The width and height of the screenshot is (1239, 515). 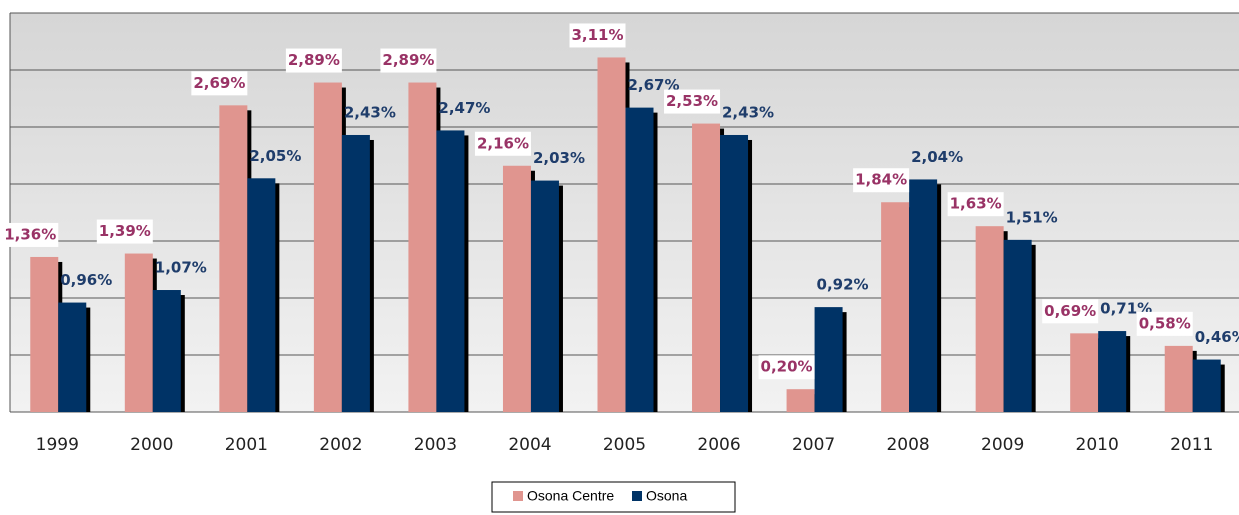 I want to click on data-label: 0,69%, so click(x=1070, y=311).